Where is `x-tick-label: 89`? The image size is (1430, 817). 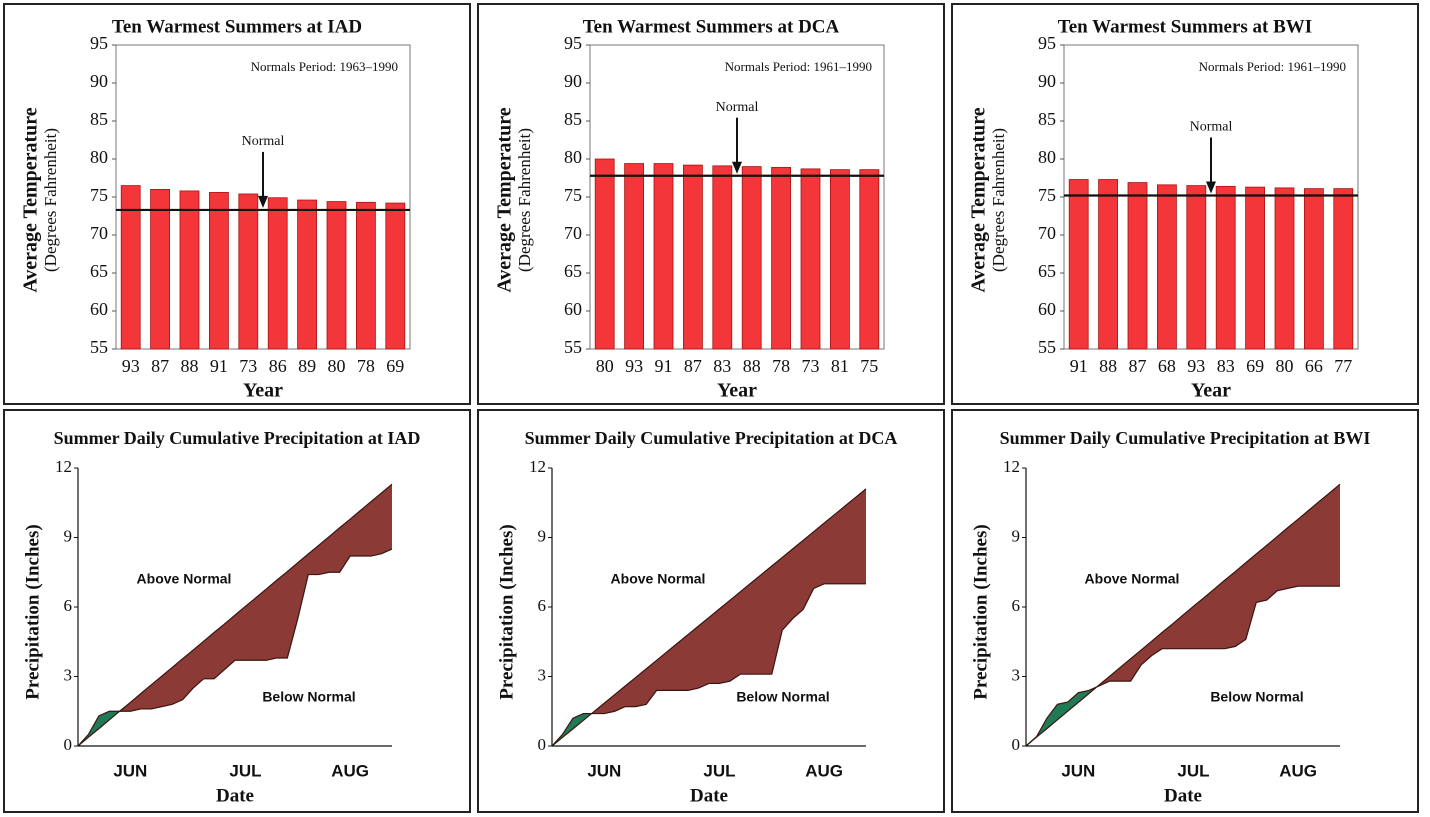 x-tick-label: 89 is located at coordinates (307, 366).